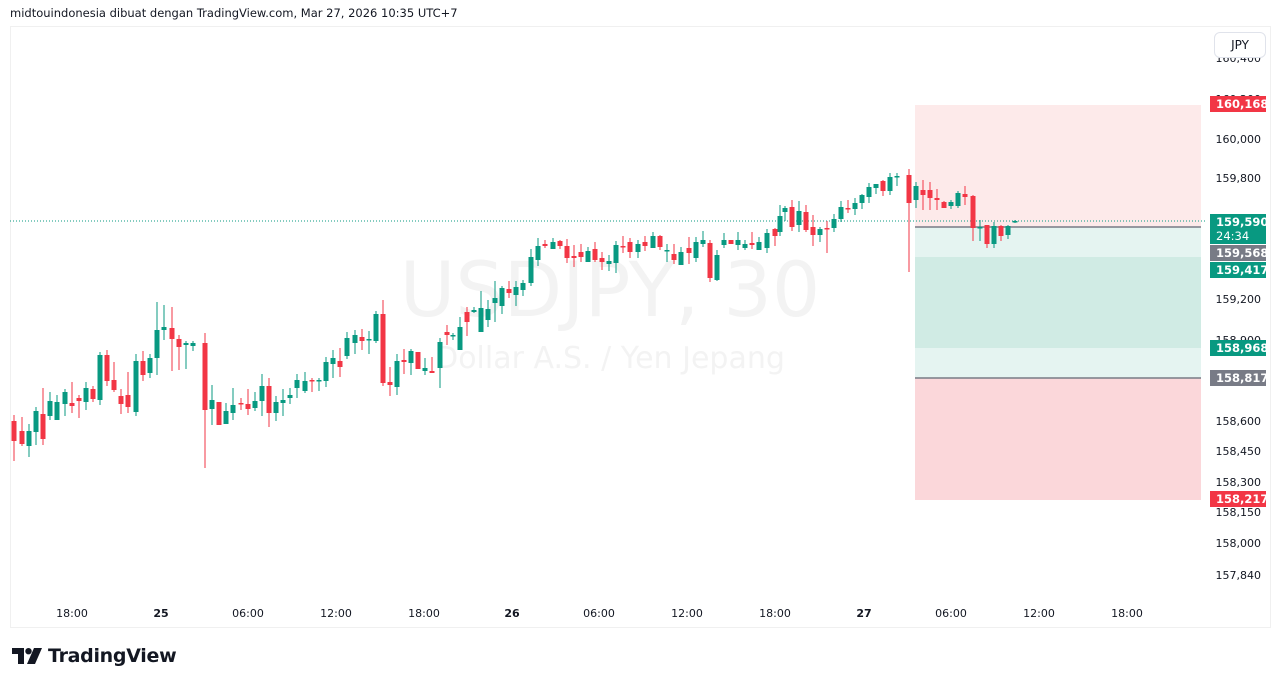 This screenshot has width=1281, height=688. What do you see at coordinates (424, 613) in the screenshot?
I see `time-axis-label: 18:00` at bounding box center [424, 613].